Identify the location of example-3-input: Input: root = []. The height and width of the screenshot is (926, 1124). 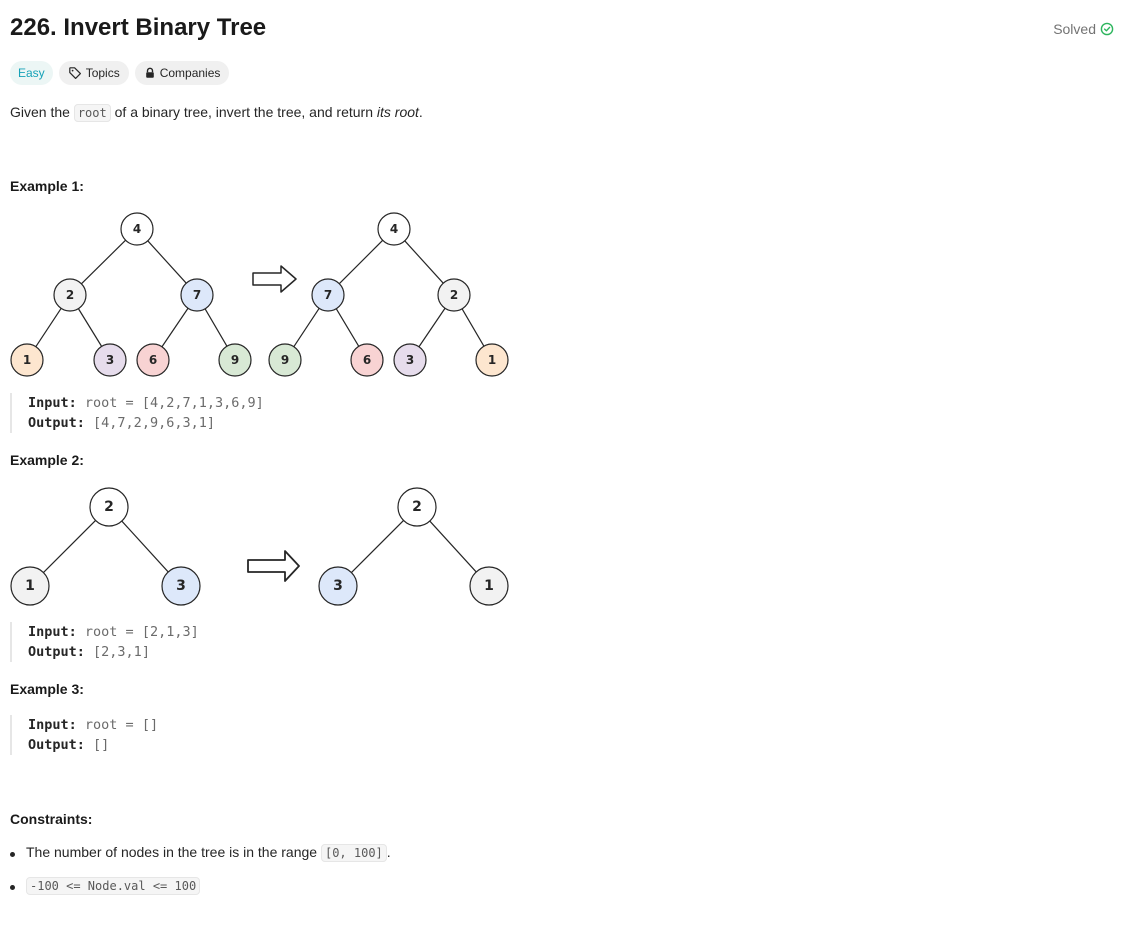
(93, 725).